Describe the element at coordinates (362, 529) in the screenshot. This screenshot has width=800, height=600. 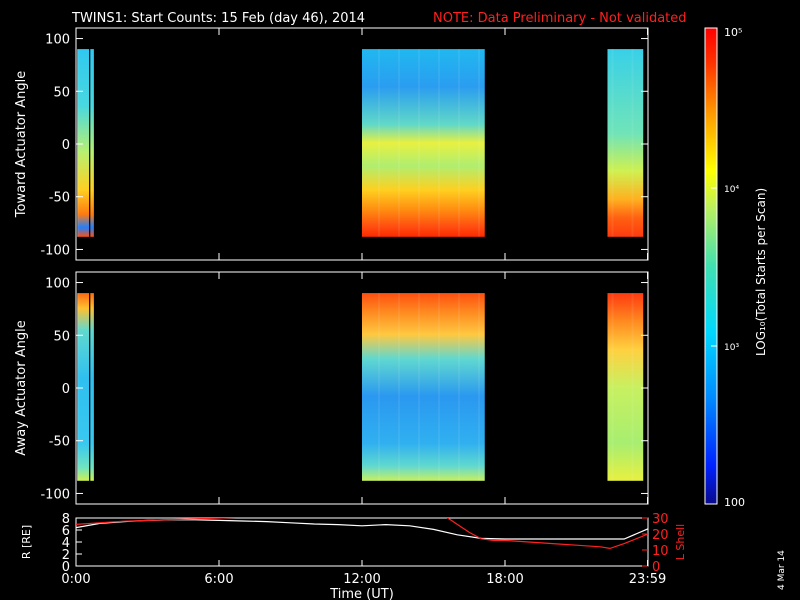
I see `r-line` at that location.